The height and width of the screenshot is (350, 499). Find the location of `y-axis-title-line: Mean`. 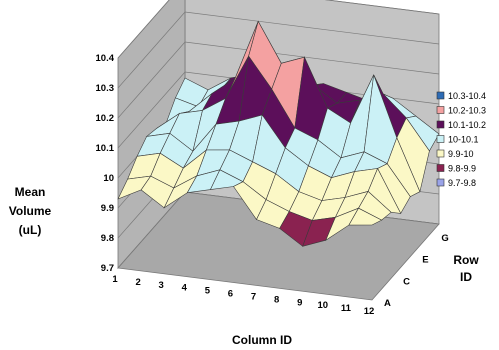

y-axis-title-line: Mean is located at coordinates (30, 192).